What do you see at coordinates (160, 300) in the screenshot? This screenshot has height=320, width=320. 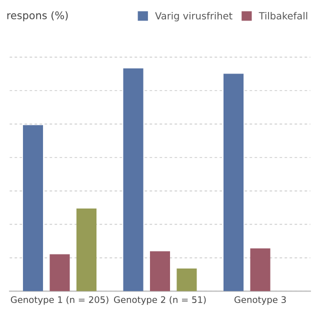 I see `x-tick-label: Genotype 2 (n = 51)` at bounding box center [160, 300].